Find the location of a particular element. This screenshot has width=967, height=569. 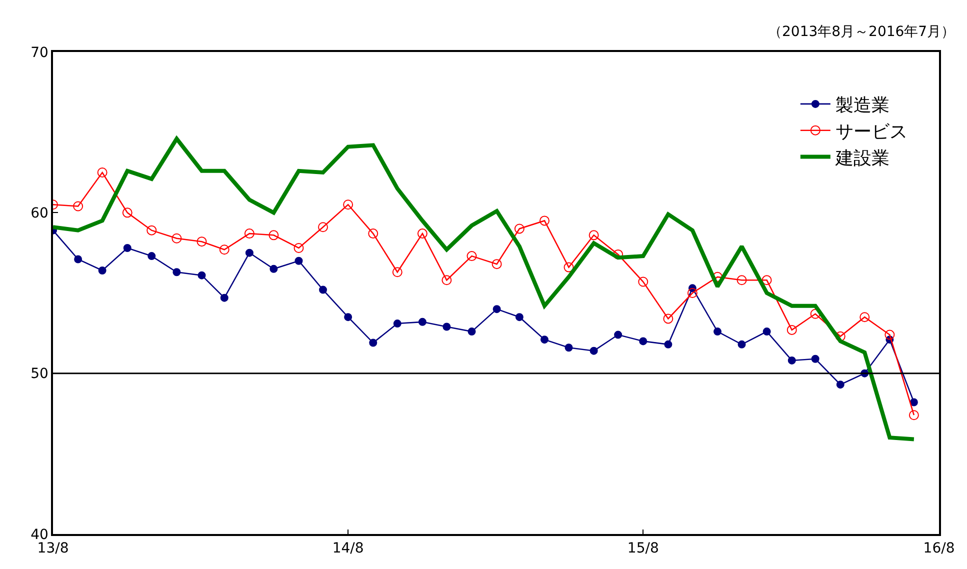

y-tick-label: 60 is located at coordinates (39, 214).